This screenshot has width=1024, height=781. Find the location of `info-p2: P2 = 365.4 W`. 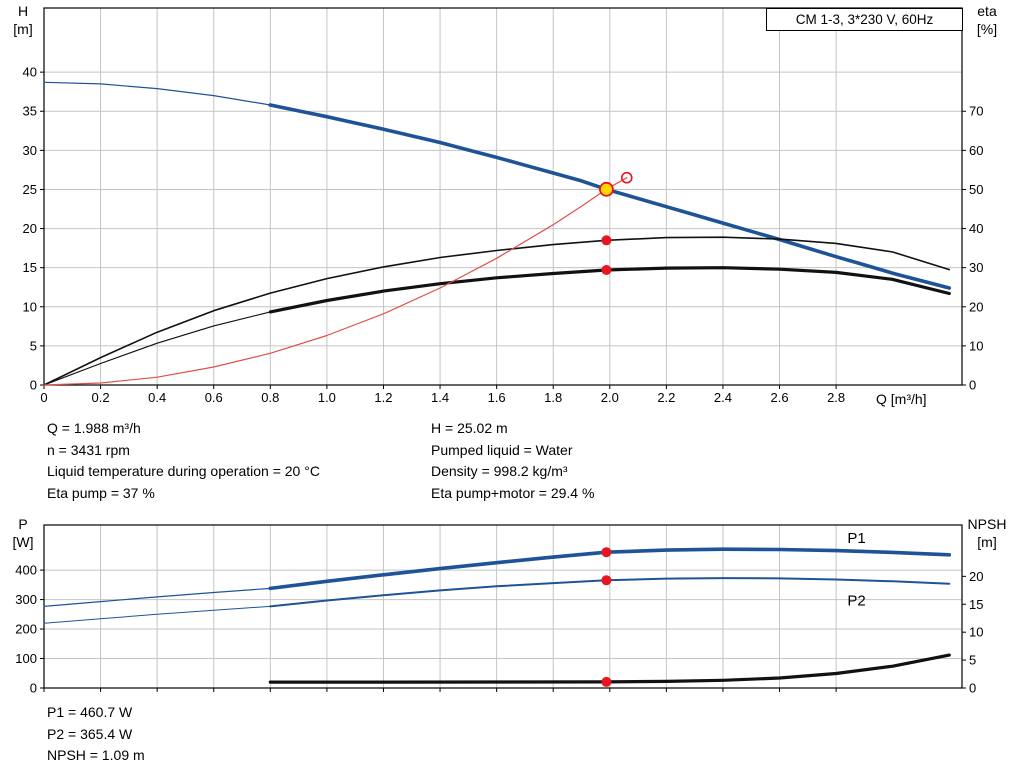

info-p2: P2 = 365.4 W is located at coordinates (90, 733).